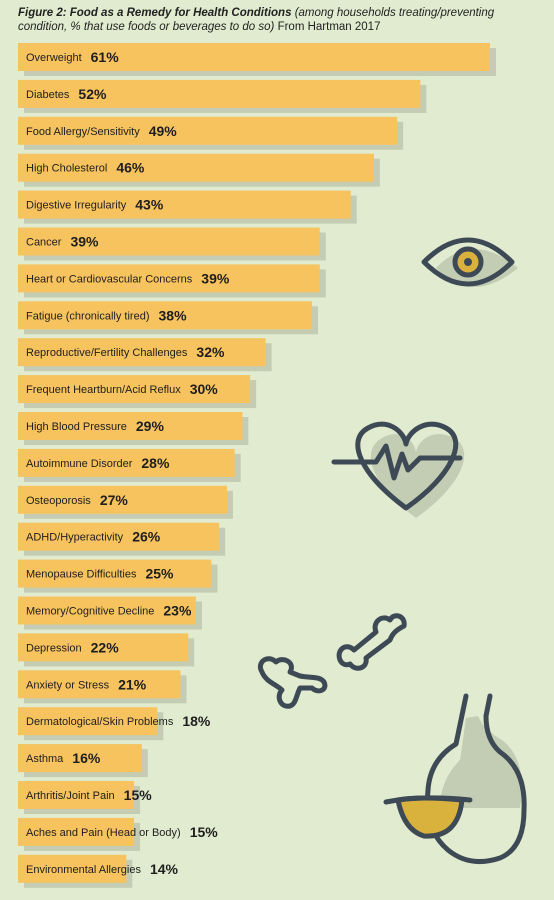 This screenshot has width=554, height=900. What do you see at coordinates (173, 315) in the screenshot?
I see `bar-value-label: 38%` at bounding box center [173, 315].